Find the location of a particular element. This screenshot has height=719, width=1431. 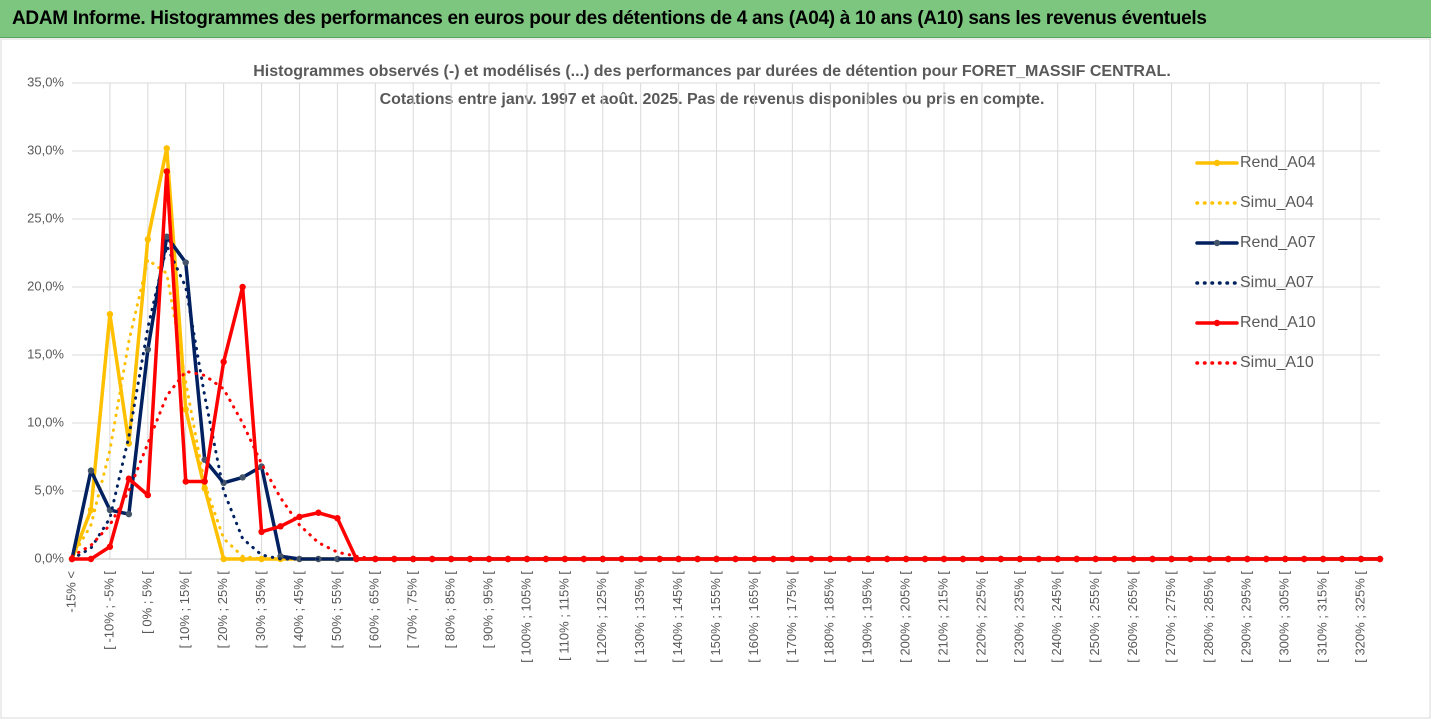

x-tick-label: [ 240% ; 245% [ is located at coordinates (1056, 617).